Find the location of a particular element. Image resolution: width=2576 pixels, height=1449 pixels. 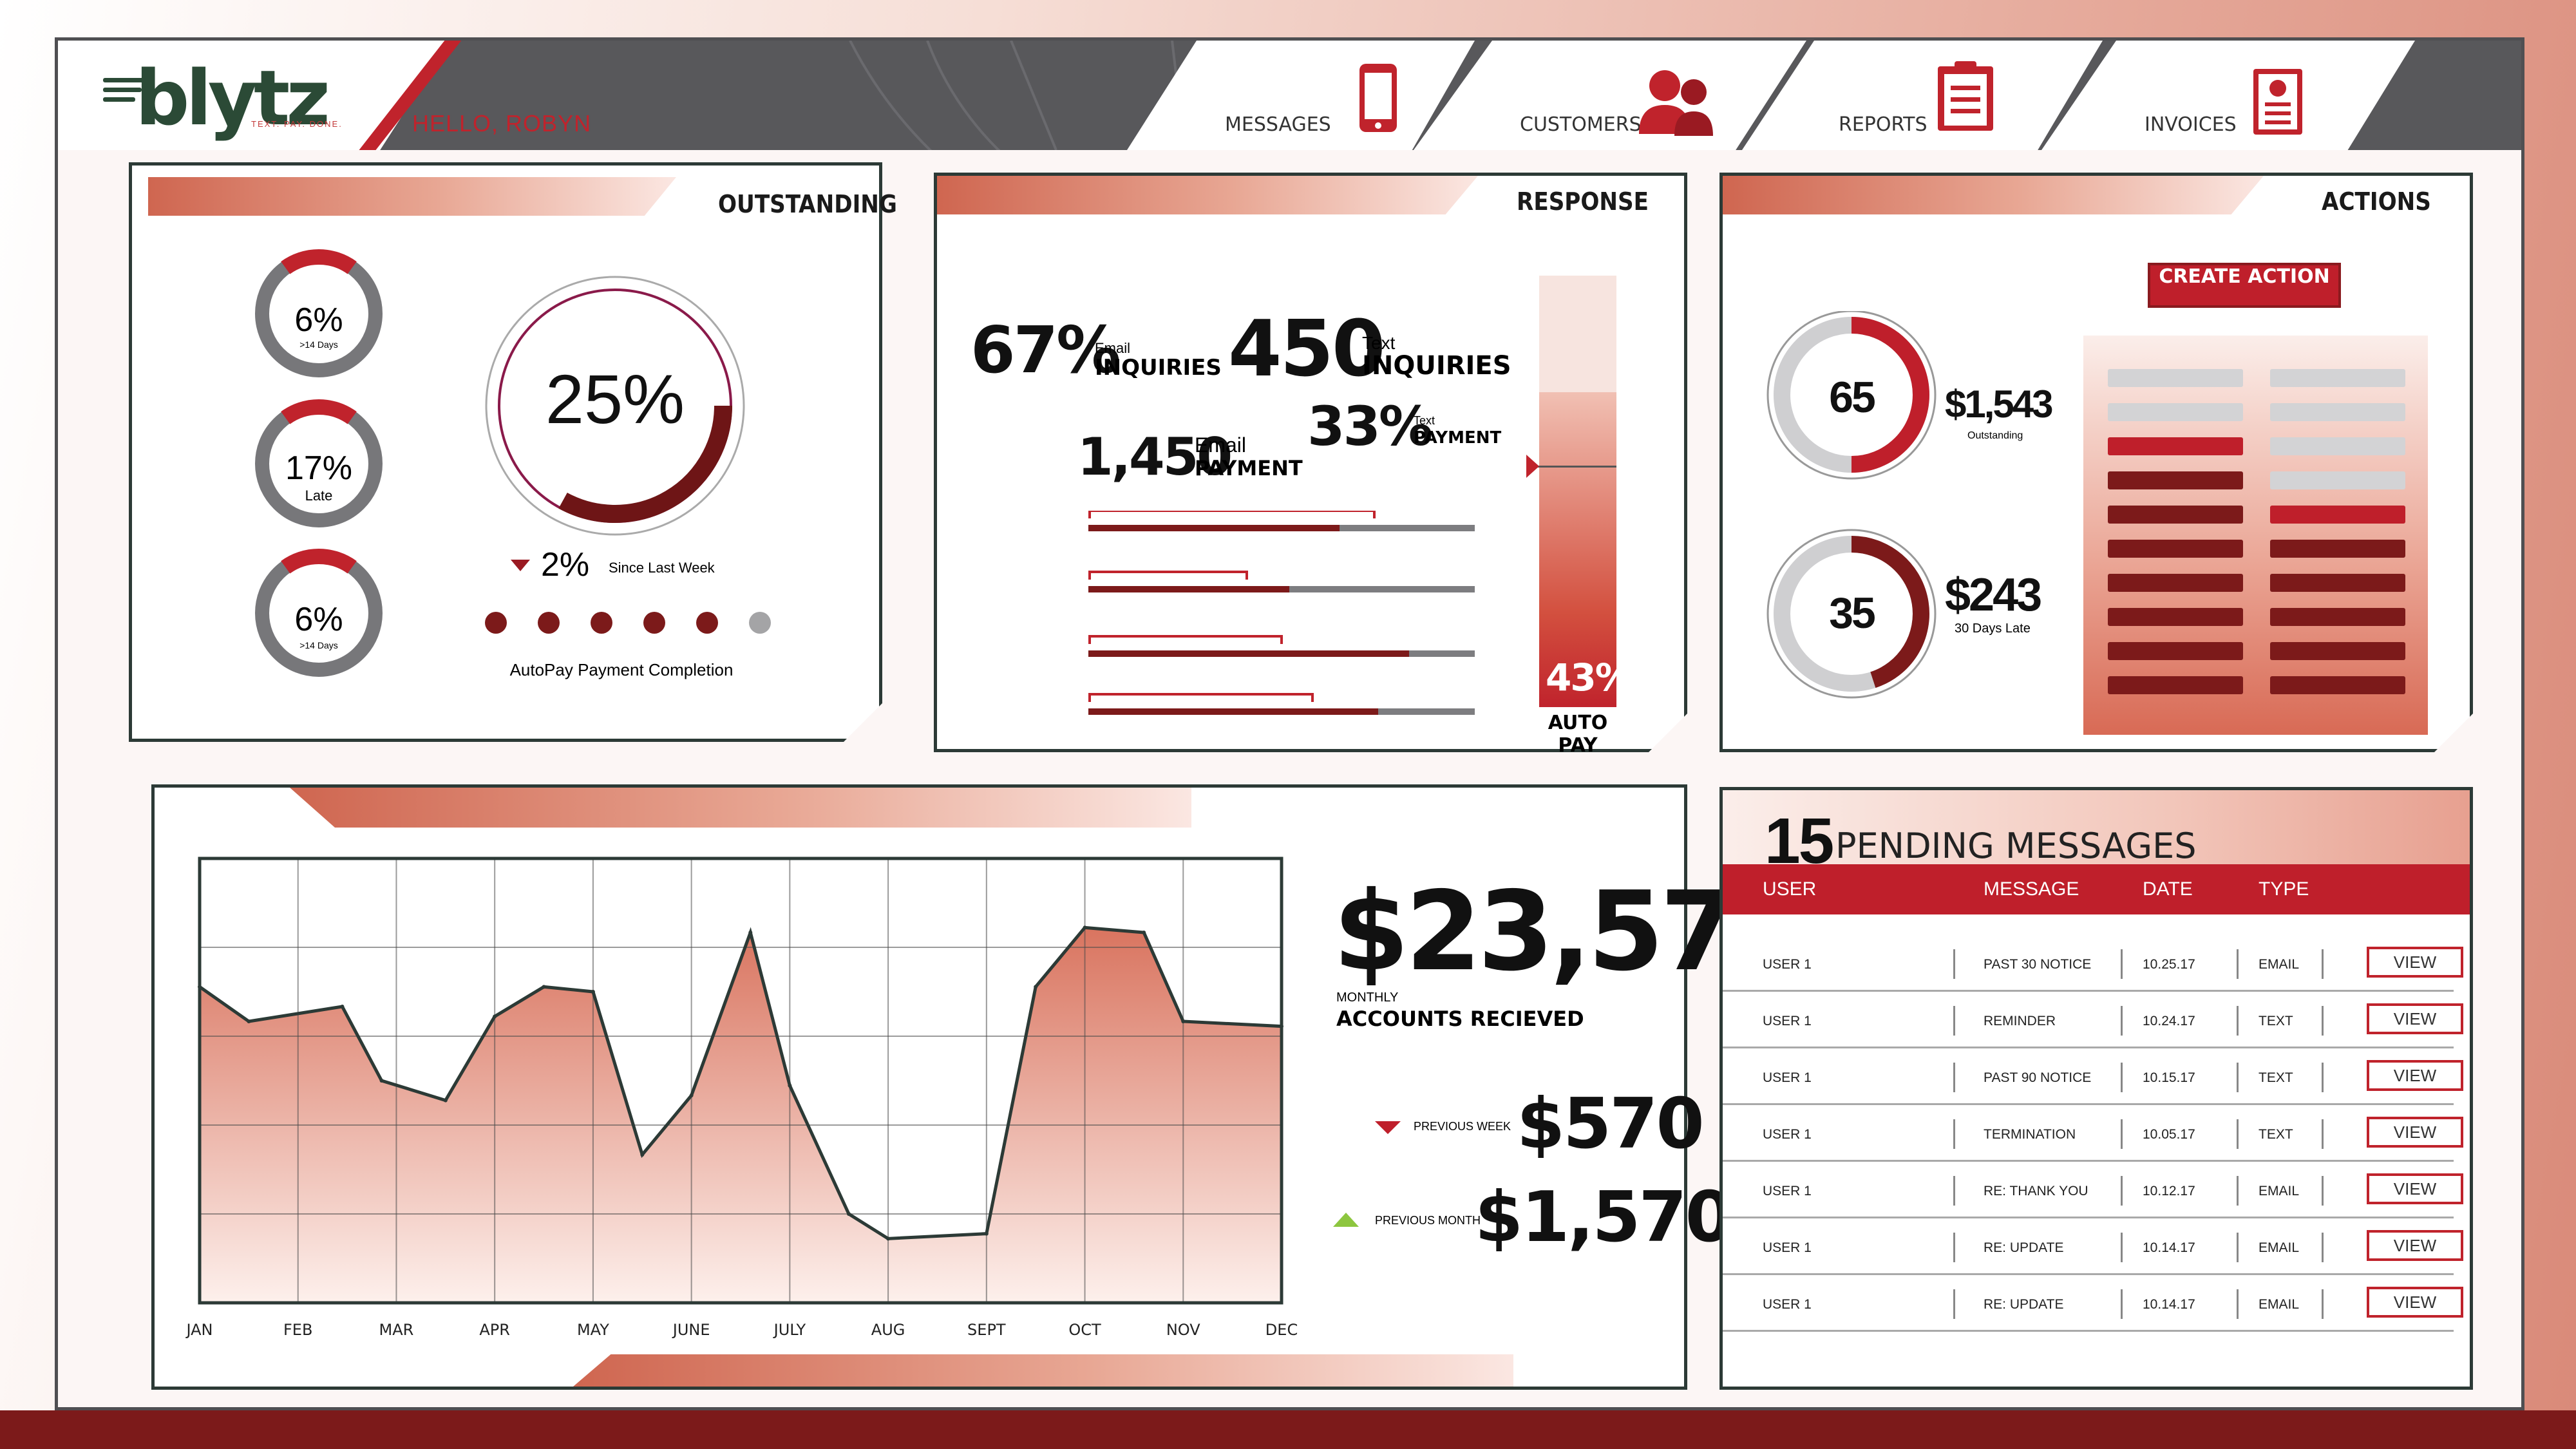

nav-messages: MESSAGES is located at coordinates (1301, 96).